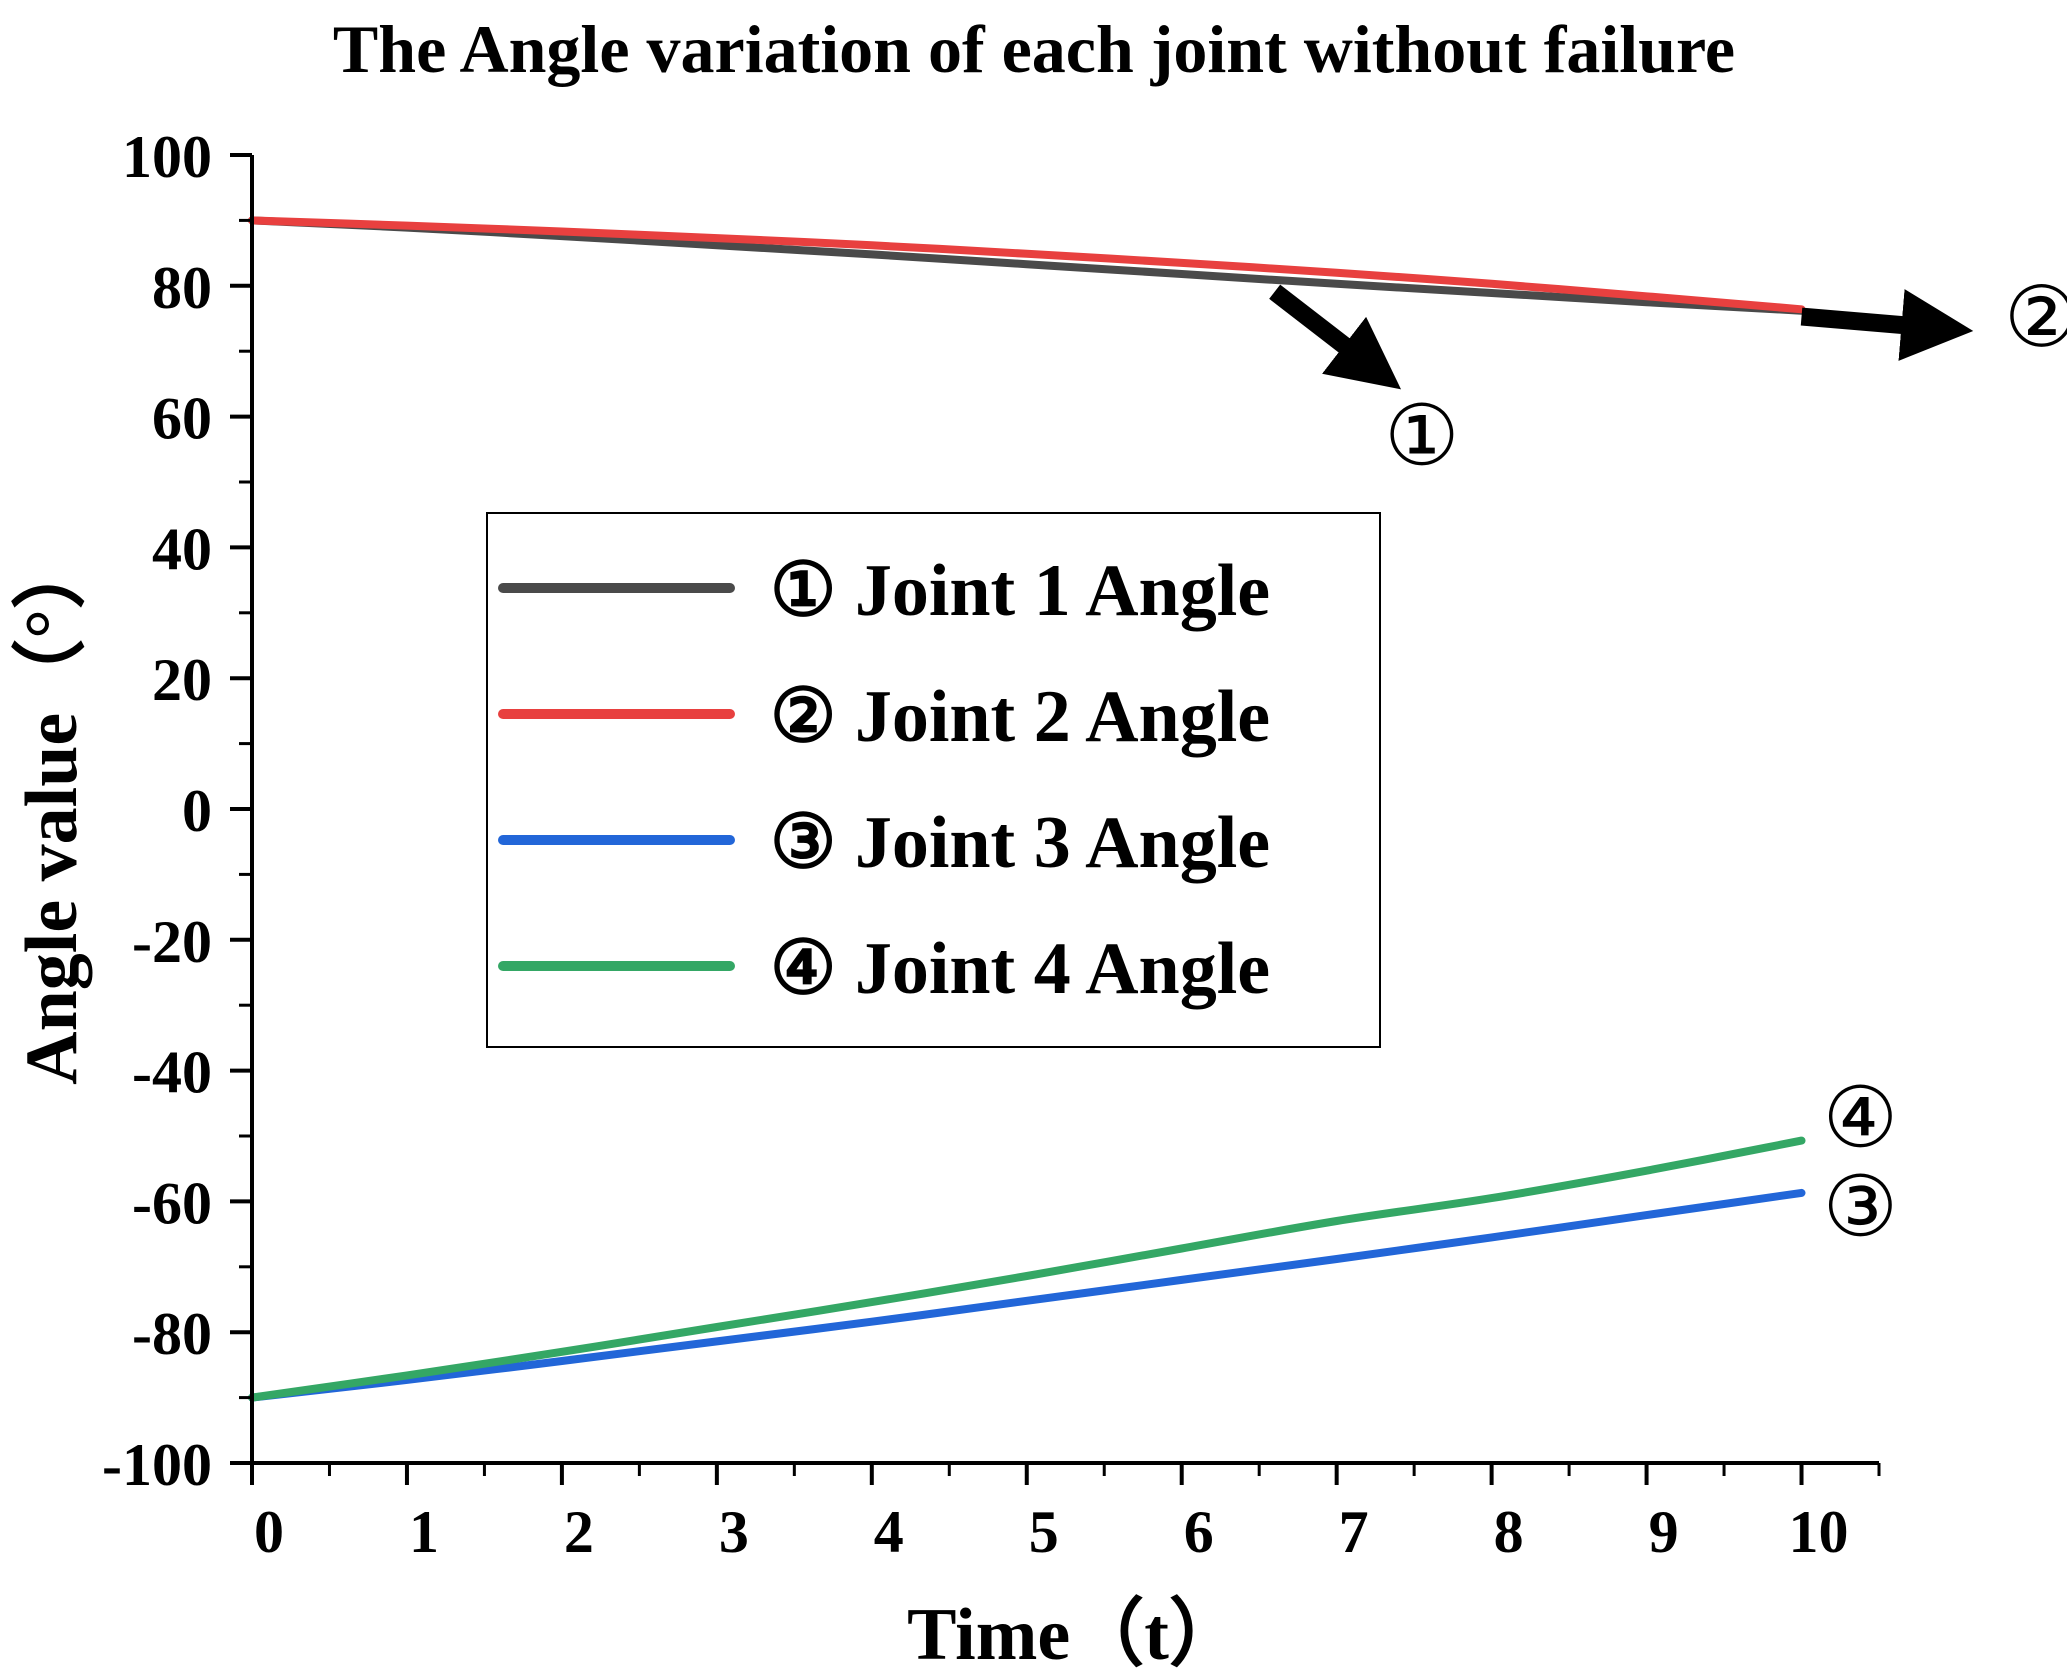  I want to click on legend-label: ③ Joint 3 Angle, so click(1020, 843).